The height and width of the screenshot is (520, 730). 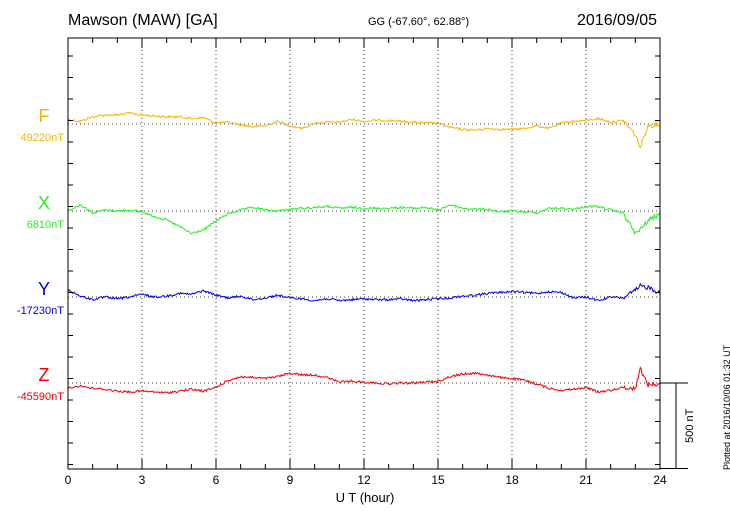 What do you see at coordinates (365, 497) in the screenshot?
I see `x-axis-label: U T (hour)` at bounding box center [365, 497].